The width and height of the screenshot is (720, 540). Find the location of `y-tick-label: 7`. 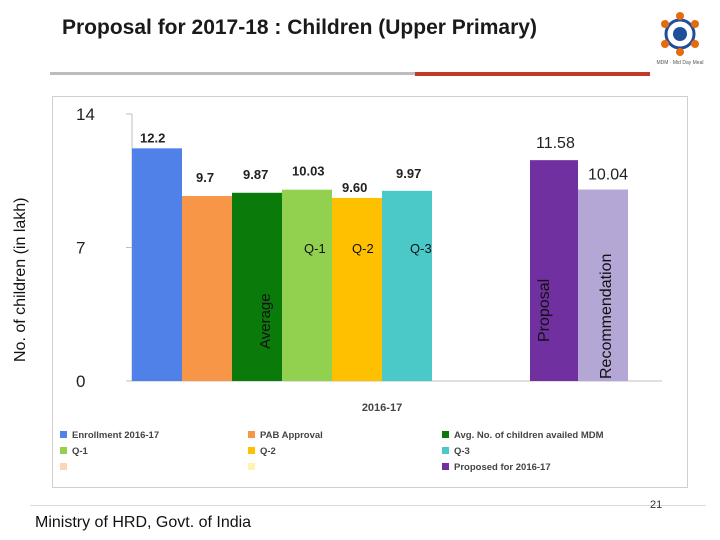

y-tick-label: 7 is located at coordinates (80, 248).